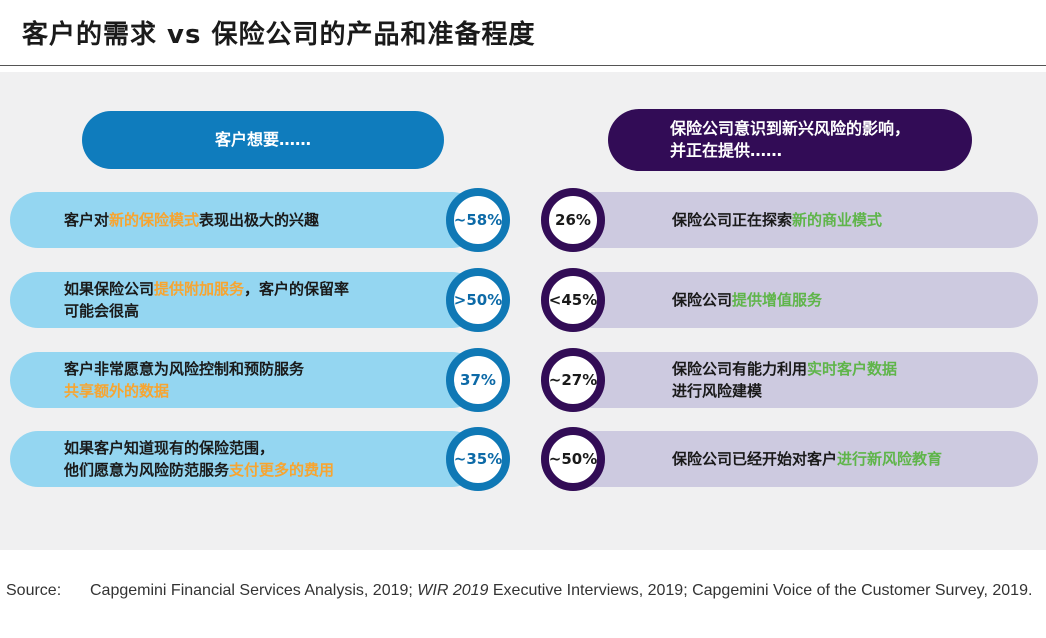  Describe the element at coordinates (740, 369) in the screenshot. I see `insurer-offer-text: 保险公司有能力利用` at that location.